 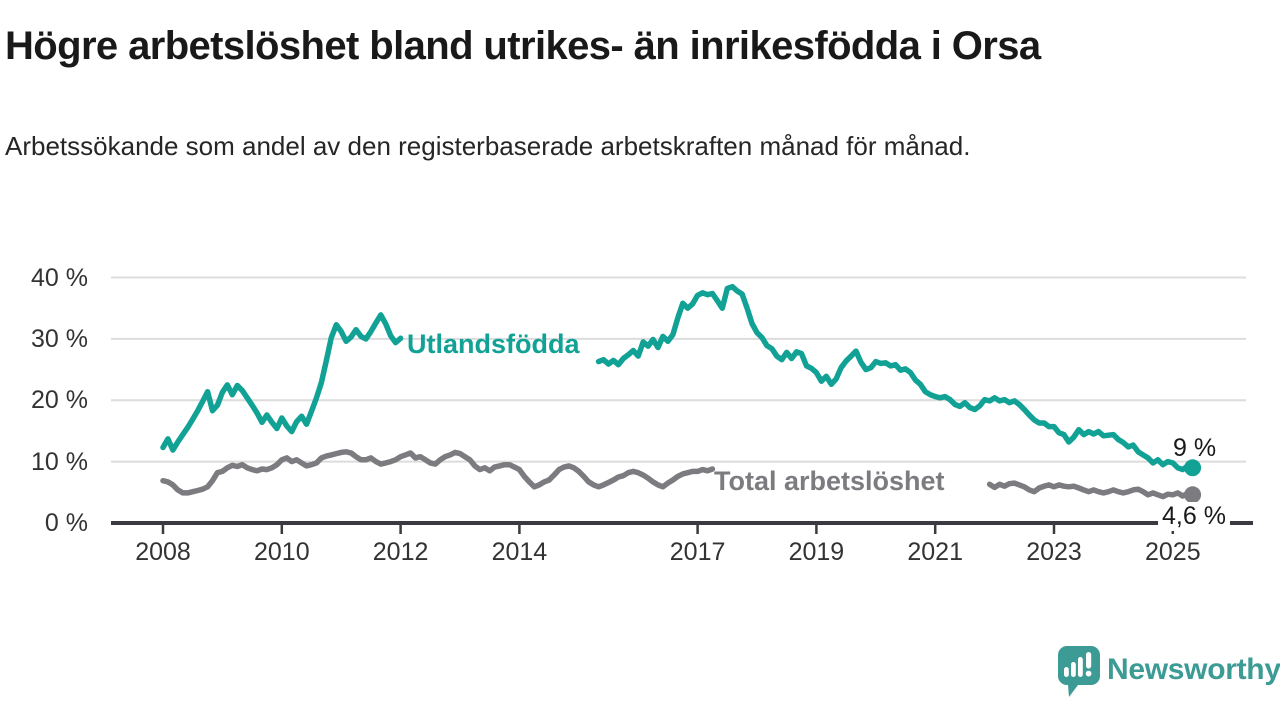 What do you see at coordinates (1194, 516) in the screenshot?
I see `end-value-label-total-arbetsloshet: 4,6 %` at bounding box center [1194, 516].